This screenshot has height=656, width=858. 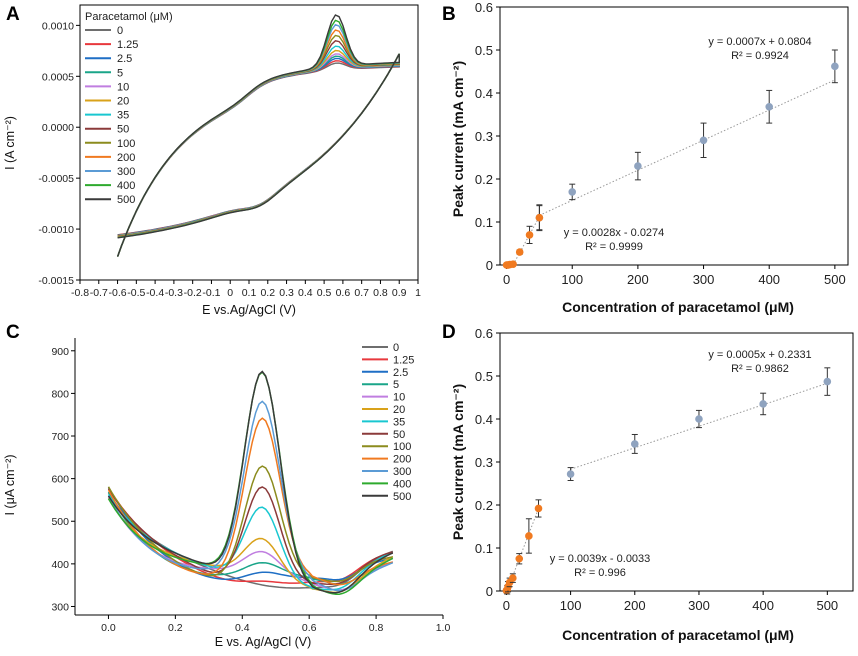 What do you see at coordinates (396, 348) in the screenshot?
I see `panel-c-legend-label: 0` at bounding box center [396, 348].